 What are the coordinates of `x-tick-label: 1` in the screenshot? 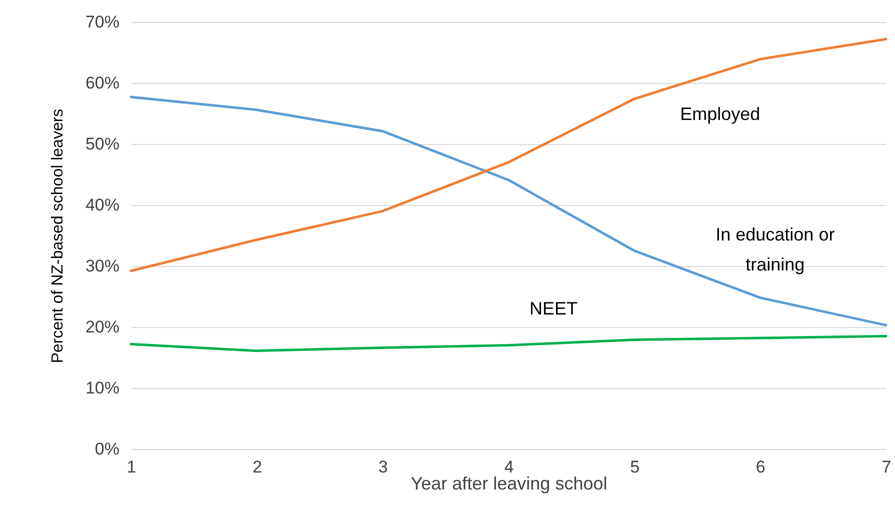 It's located at (131, 467).